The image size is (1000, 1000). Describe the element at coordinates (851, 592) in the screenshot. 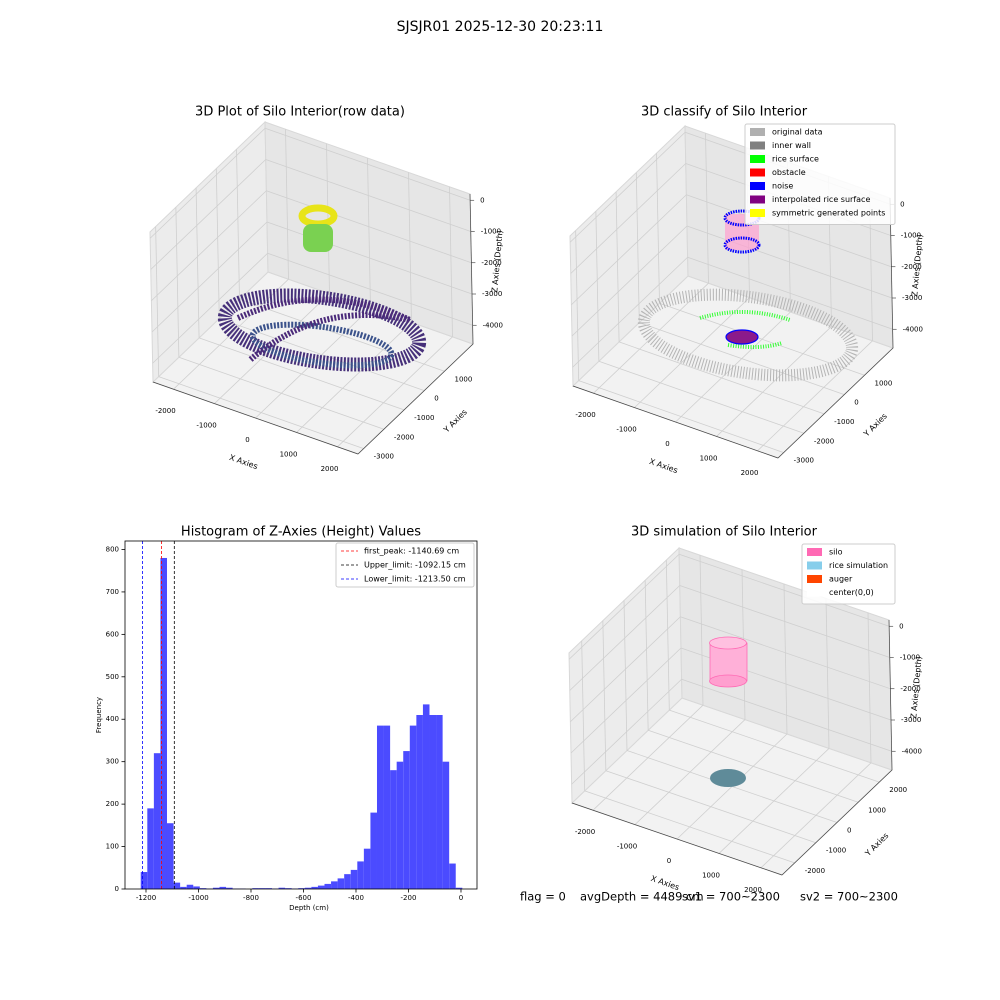

I see `legend-label: center(0,0)` at that location.